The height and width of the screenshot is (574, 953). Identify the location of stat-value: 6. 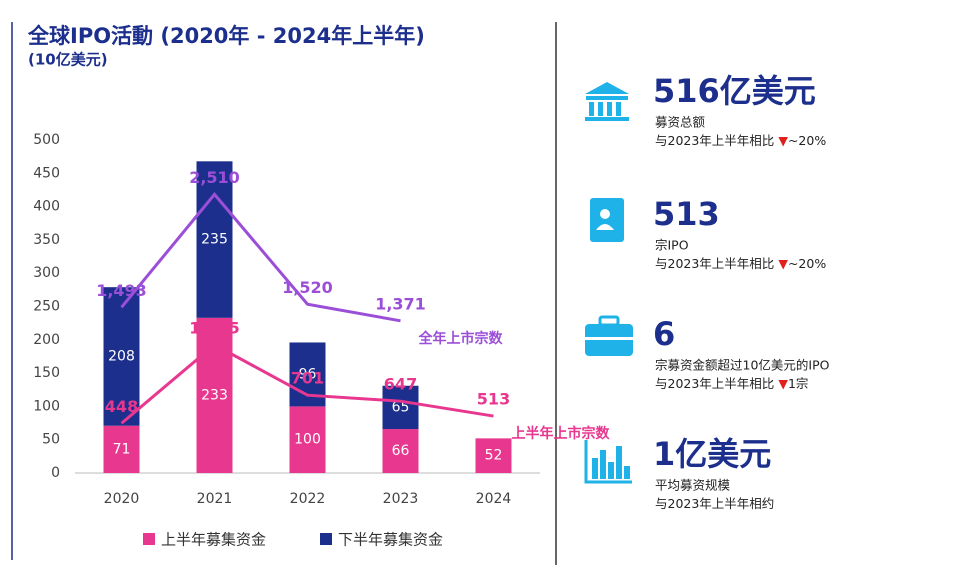
(664, 334).